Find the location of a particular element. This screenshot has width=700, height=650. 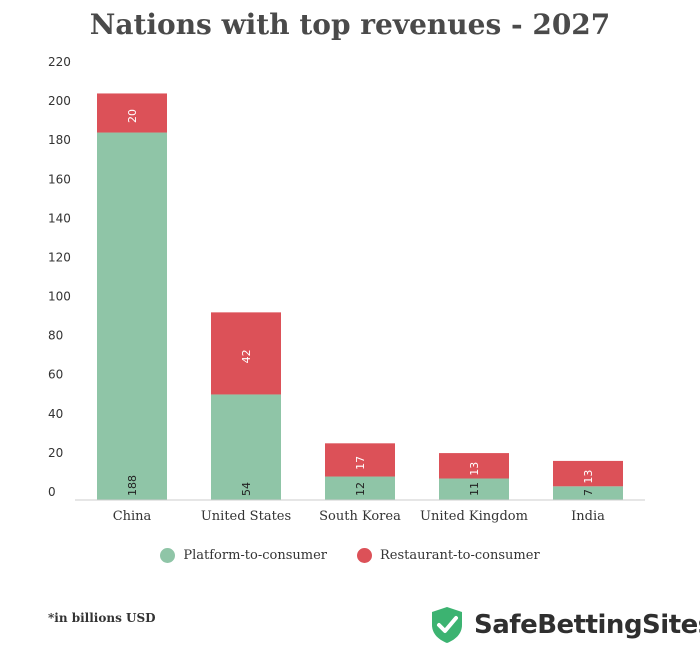

brand-name: SafeBettingSites is located at coordinates (587, 625).